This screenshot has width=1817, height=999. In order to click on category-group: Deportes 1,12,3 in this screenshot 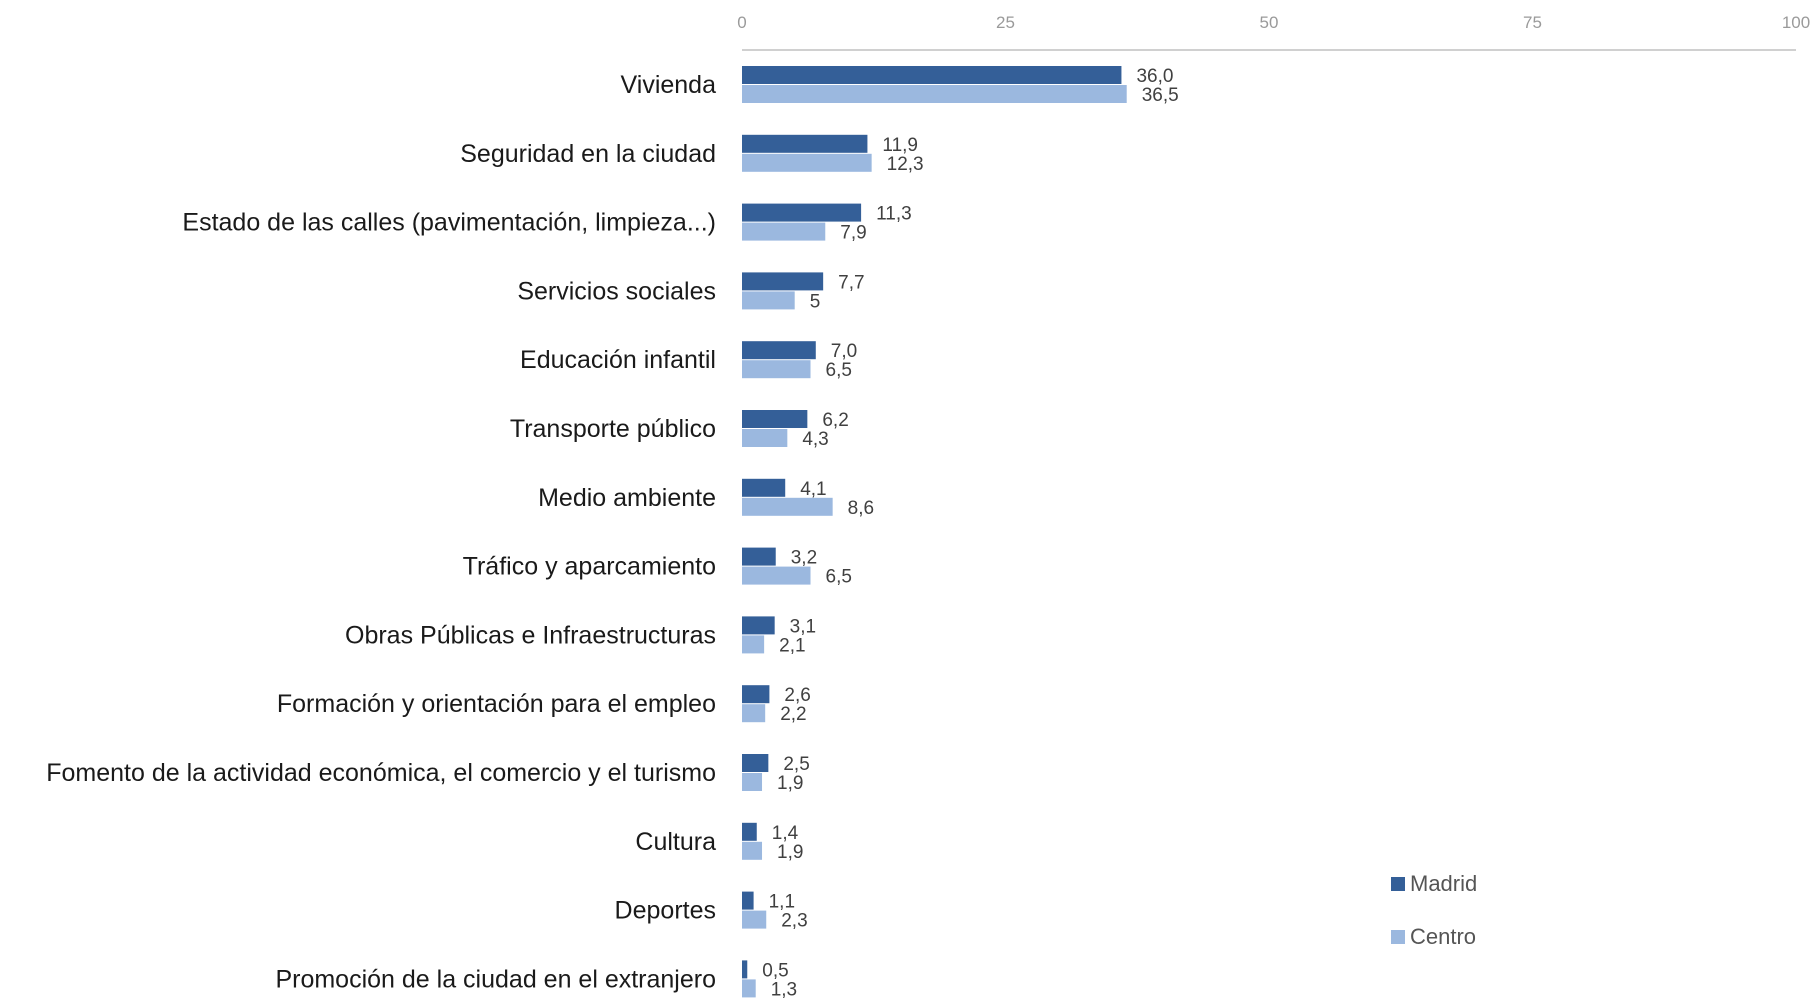, I will do `click(711, 911)`.